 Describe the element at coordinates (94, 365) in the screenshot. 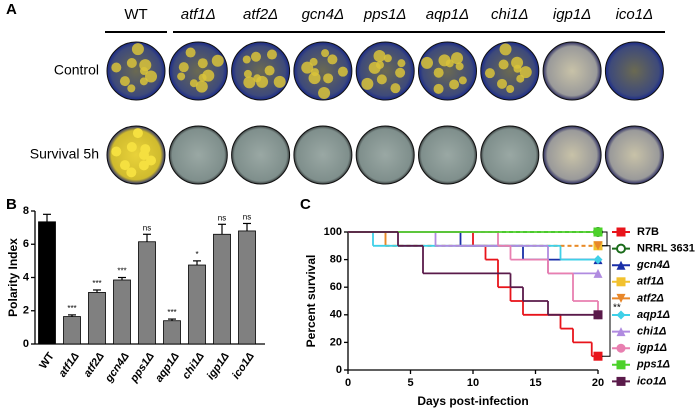

I see `x-tick-label: atf2Δ` at that location.